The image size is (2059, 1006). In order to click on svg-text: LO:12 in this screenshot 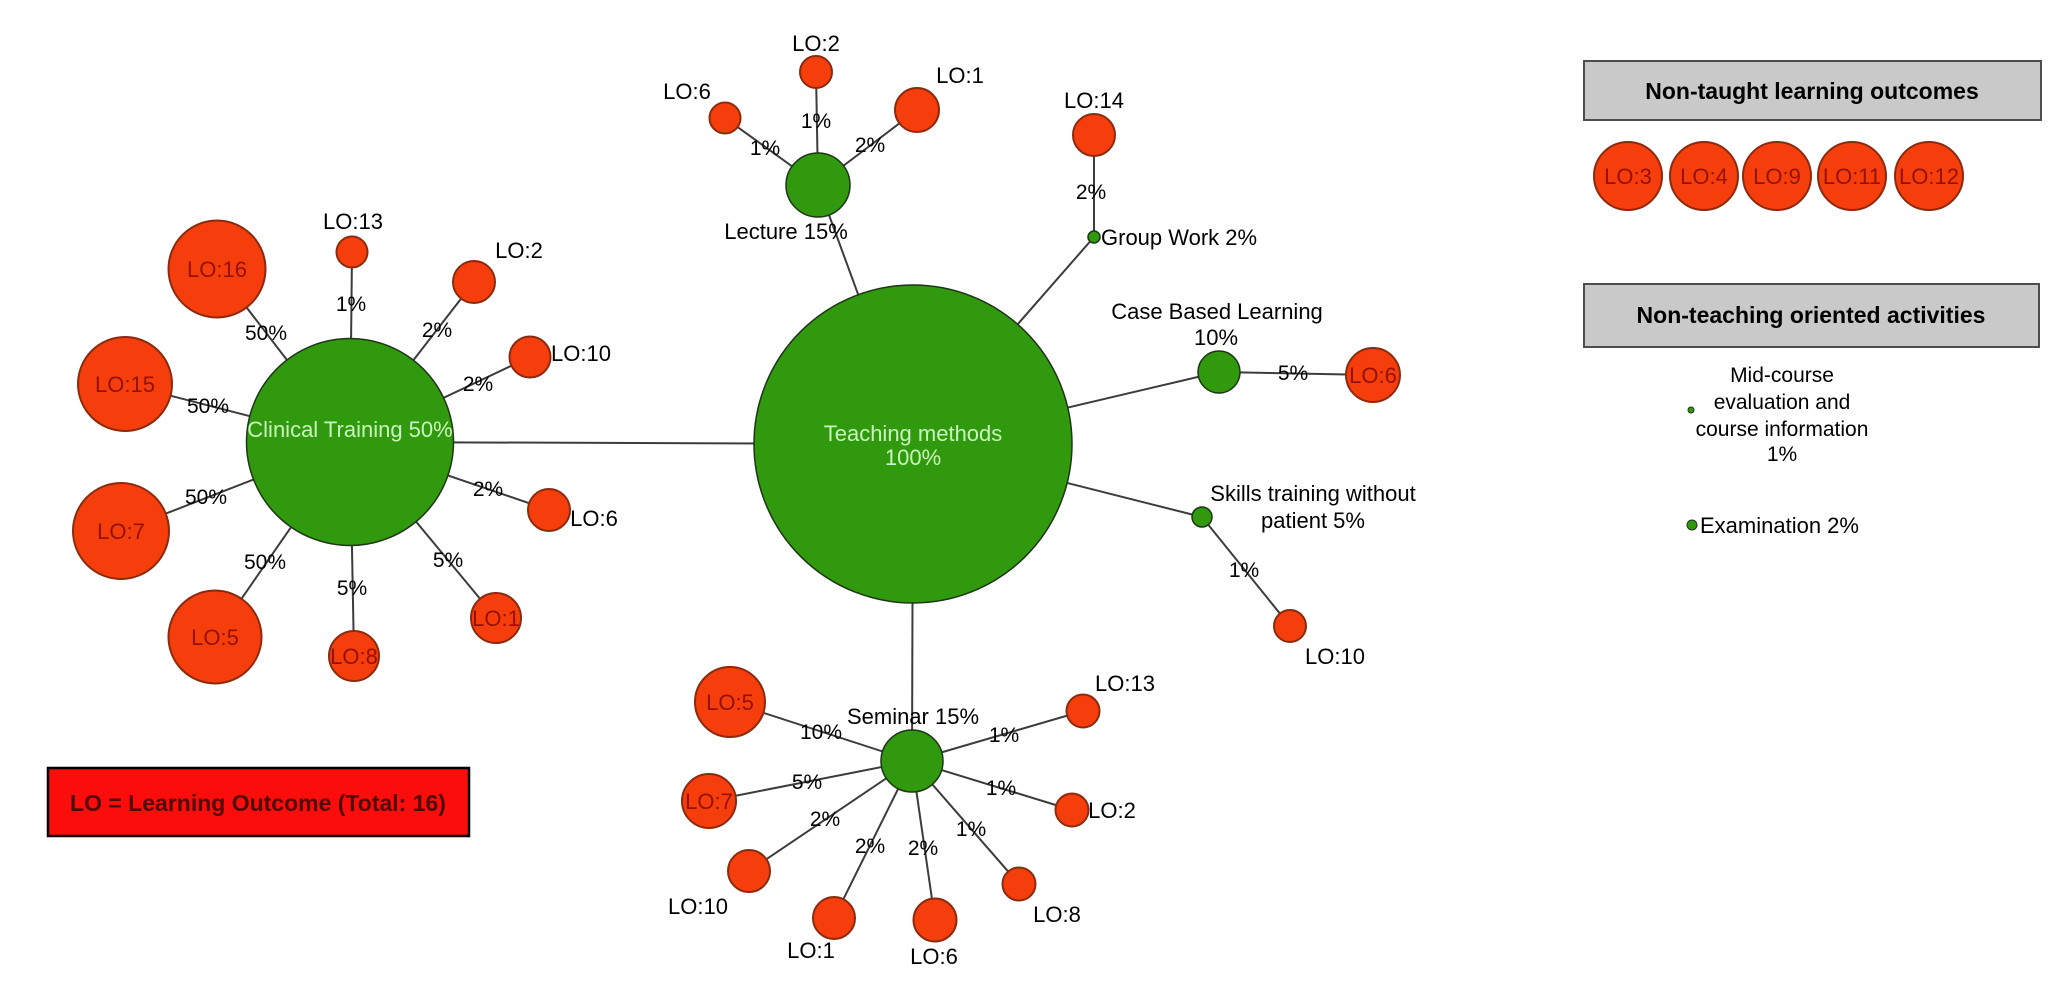, I will do `click(1929, 176)`.